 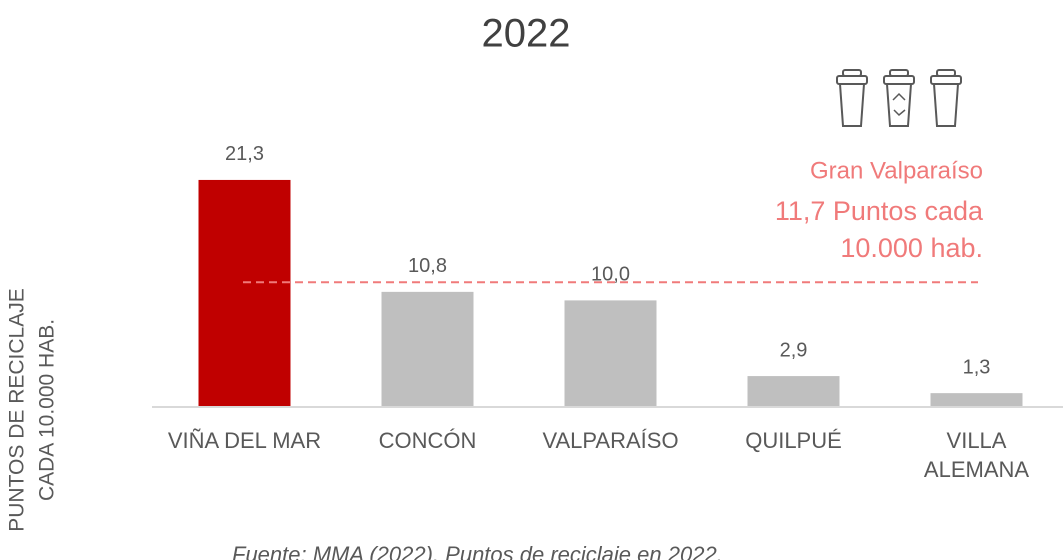 I want to click on value-label: 10,8, so click(x=427, y=266).